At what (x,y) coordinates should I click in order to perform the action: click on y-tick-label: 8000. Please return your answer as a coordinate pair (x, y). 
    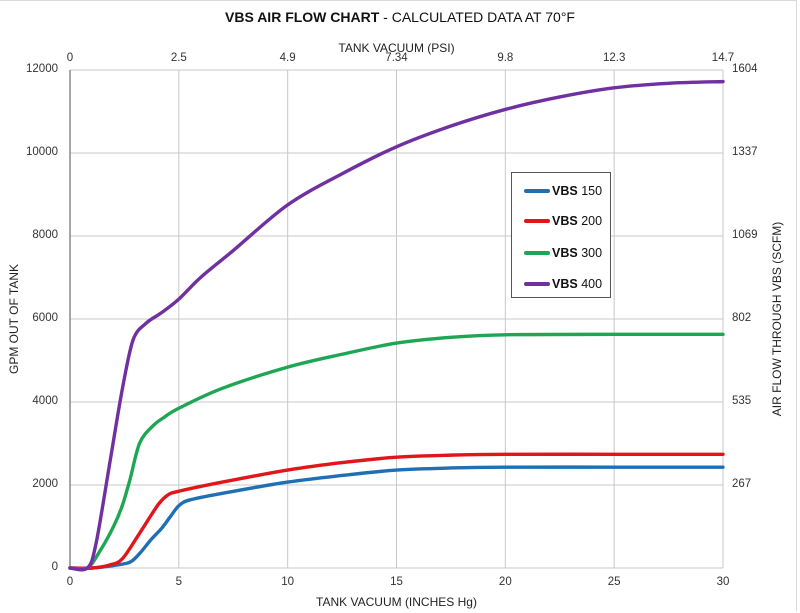
    Looking at the image, I should click on (45, 235).